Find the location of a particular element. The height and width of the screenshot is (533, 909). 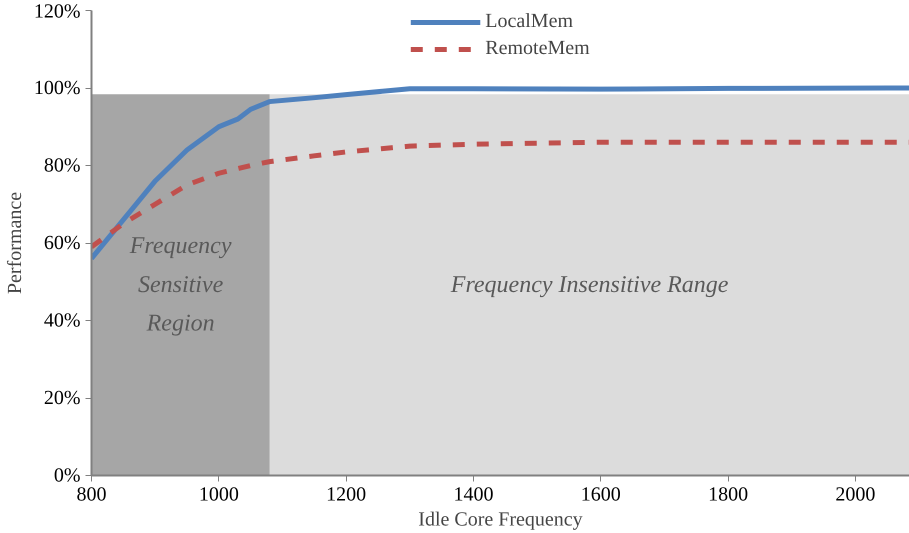

x-tick-label: 1600 is located at coordinates (600, 495).